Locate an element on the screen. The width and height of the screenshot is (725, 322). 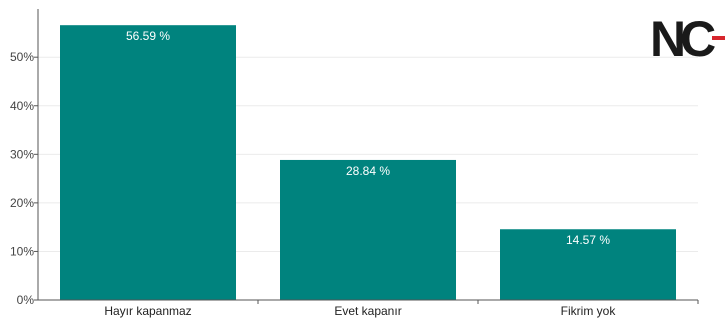
y-tick-label: 40% is located at coordinates (22, 106).